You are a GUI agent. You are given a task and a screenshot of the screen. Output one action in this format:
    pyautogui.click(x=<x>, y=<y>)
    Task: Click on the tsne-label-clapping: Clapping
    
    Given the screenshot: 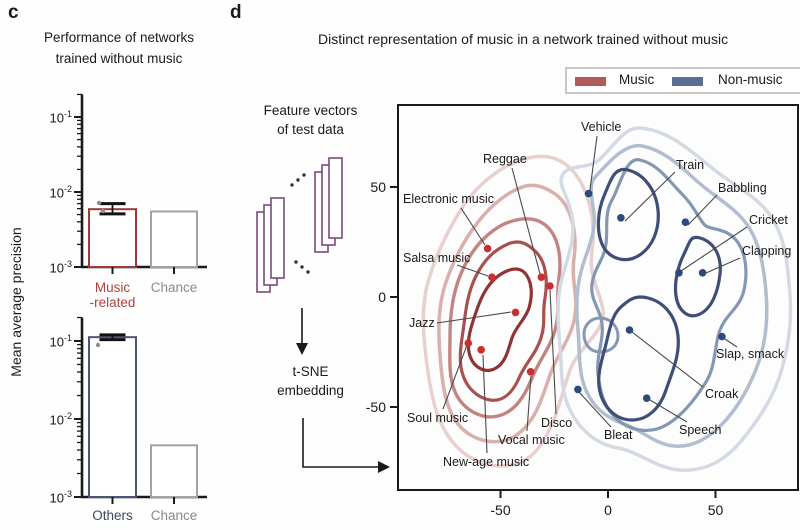 What is the action you would take?
    pyautogui.click(x=767, y=251)
    